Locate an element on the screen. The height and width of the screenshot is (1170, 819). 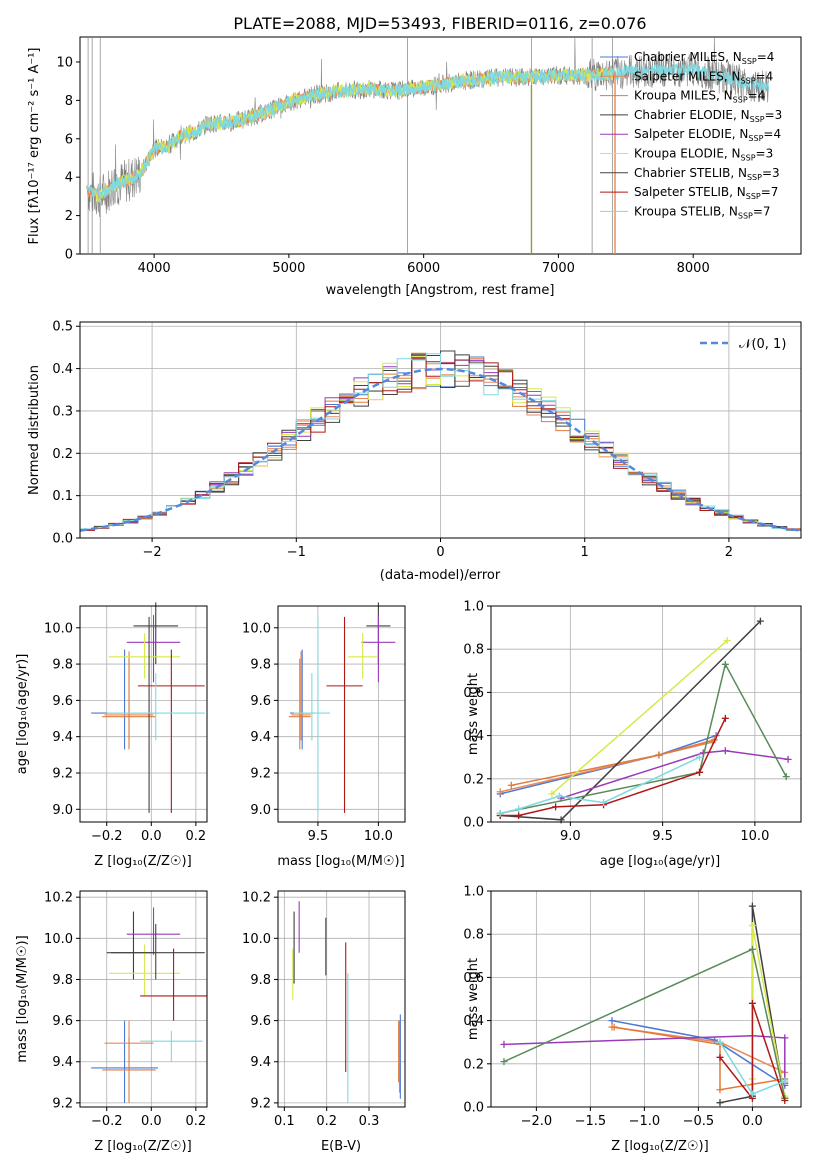
x-tick-label: −0.5 is located at coordinates (699, 1121).